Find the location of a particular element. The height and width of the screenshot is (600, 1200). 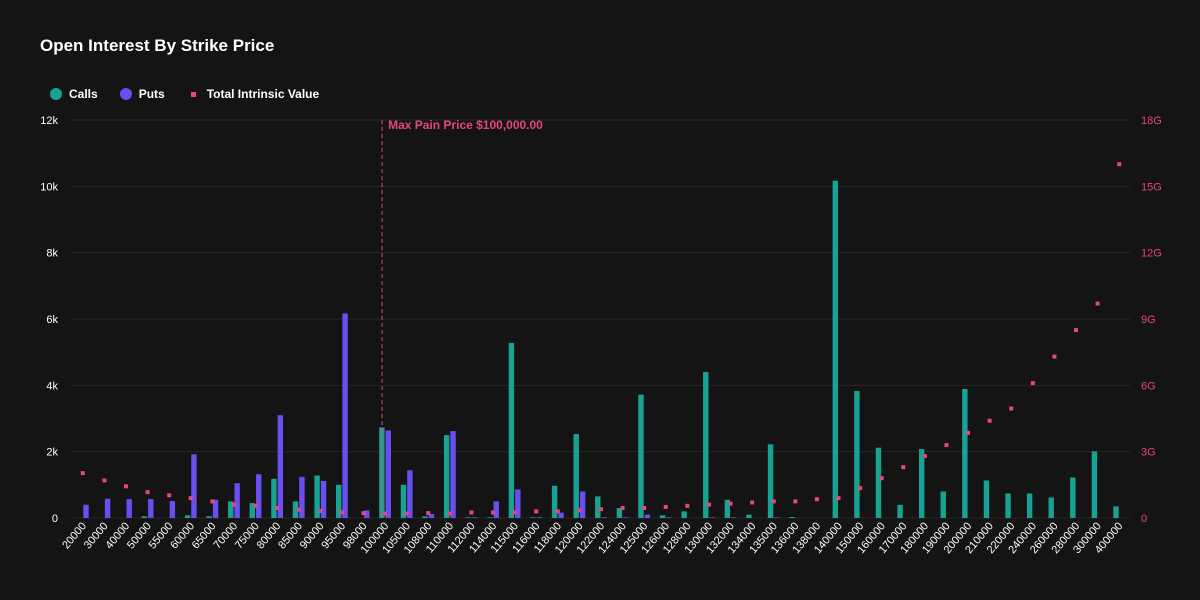

legend-item-intrinsic: Total Intrinsic Value is located at coordinates (253, 94).